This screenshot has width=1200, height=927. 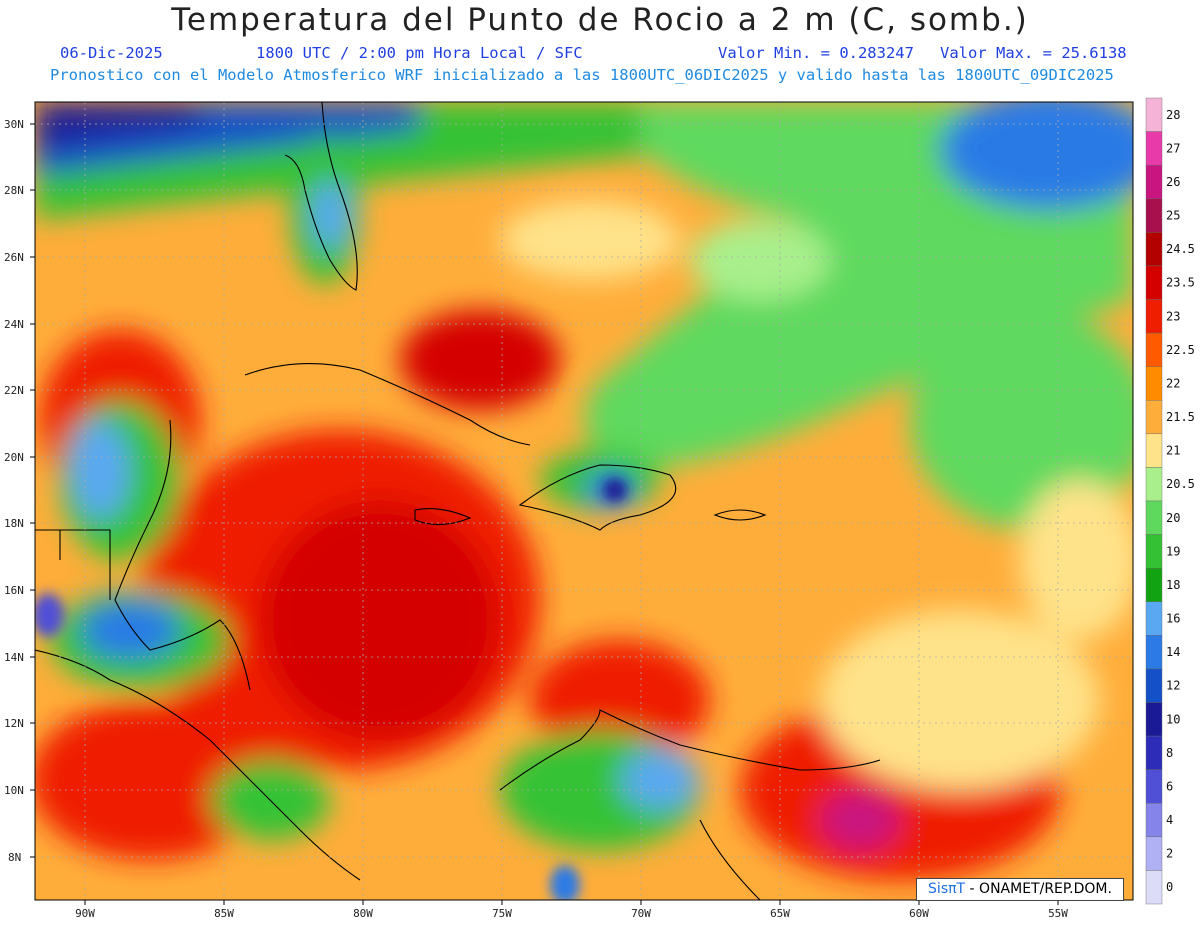 I want to click on credit-text: - ONAMET/REP.DOM., so click(x=1038, y=889).